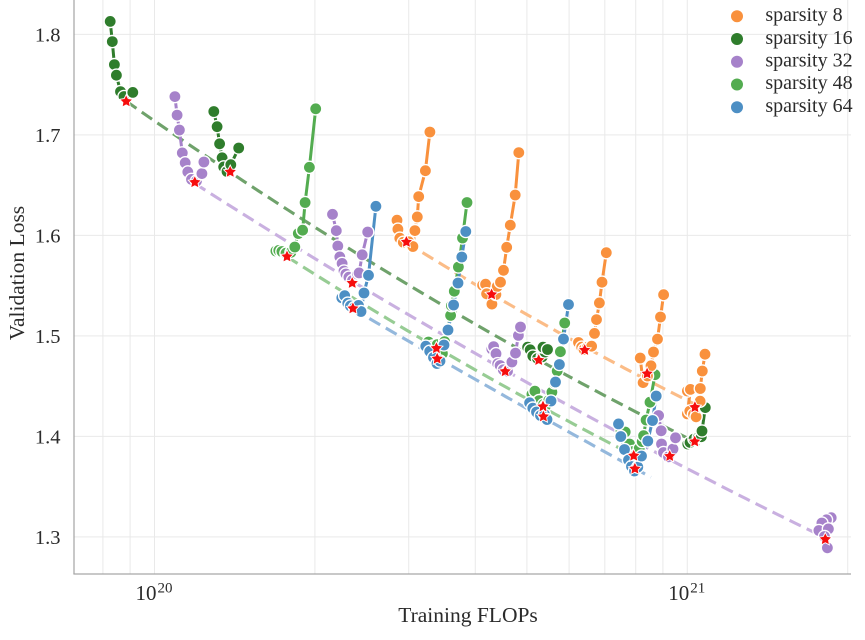  Describe the element at coordinates (48, 136) in the screenshot. I see `svg-text: 1.7` at that location.